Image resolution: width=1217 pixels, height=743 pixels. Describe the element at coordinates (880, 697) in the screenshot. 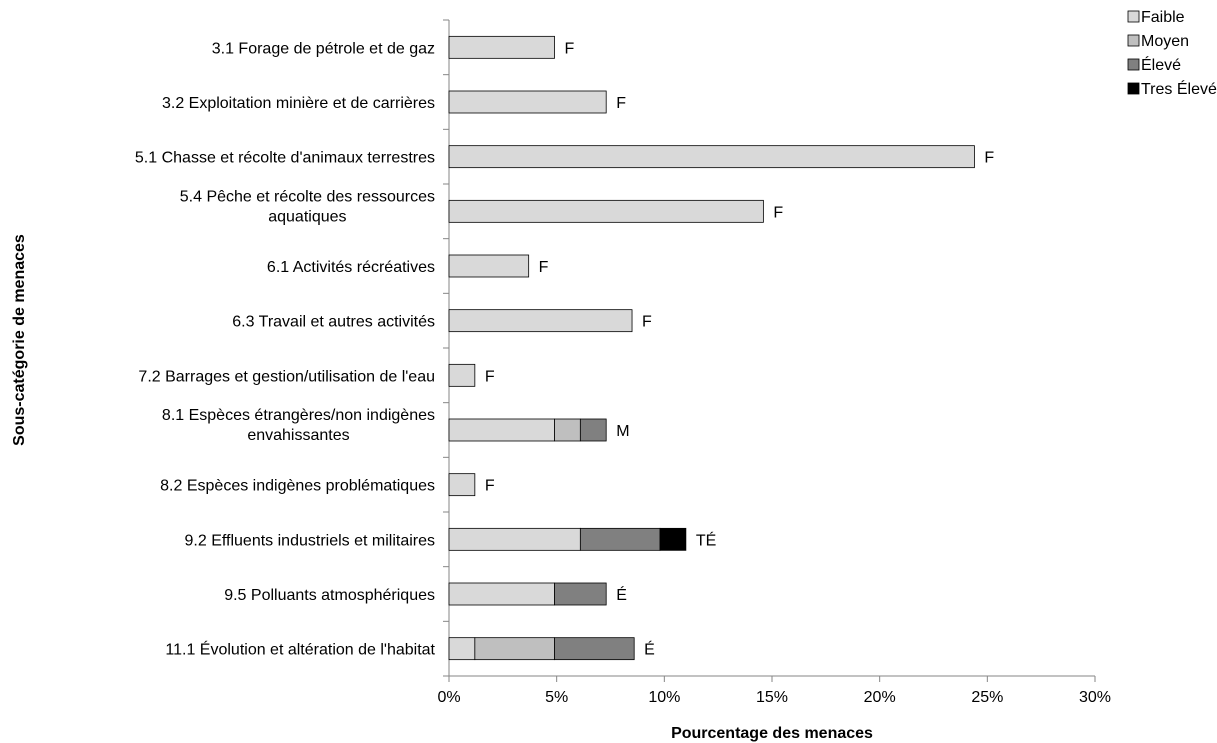

I see `x-tick-label: 20%` at that location.